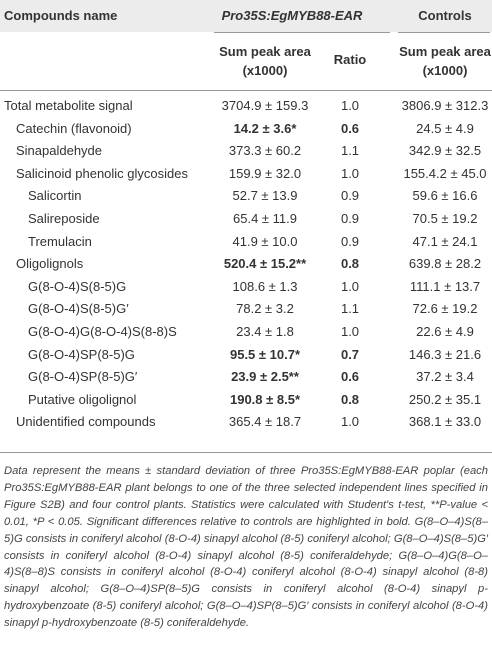 The width and height of the screenshot is (492, 659). I want to click on cell-name: G(8-O-4)S(8-5)G′, so click(78, 309).